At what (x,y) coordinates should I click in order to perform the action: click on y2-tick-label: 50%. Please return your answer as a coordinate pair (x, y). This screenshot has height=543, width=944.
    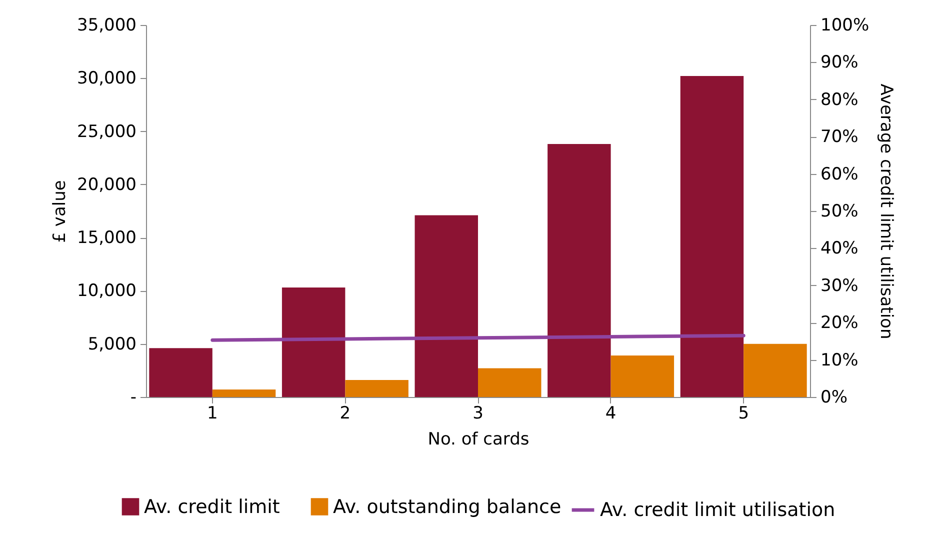
    Looking at the image, I should click on (839, 212).